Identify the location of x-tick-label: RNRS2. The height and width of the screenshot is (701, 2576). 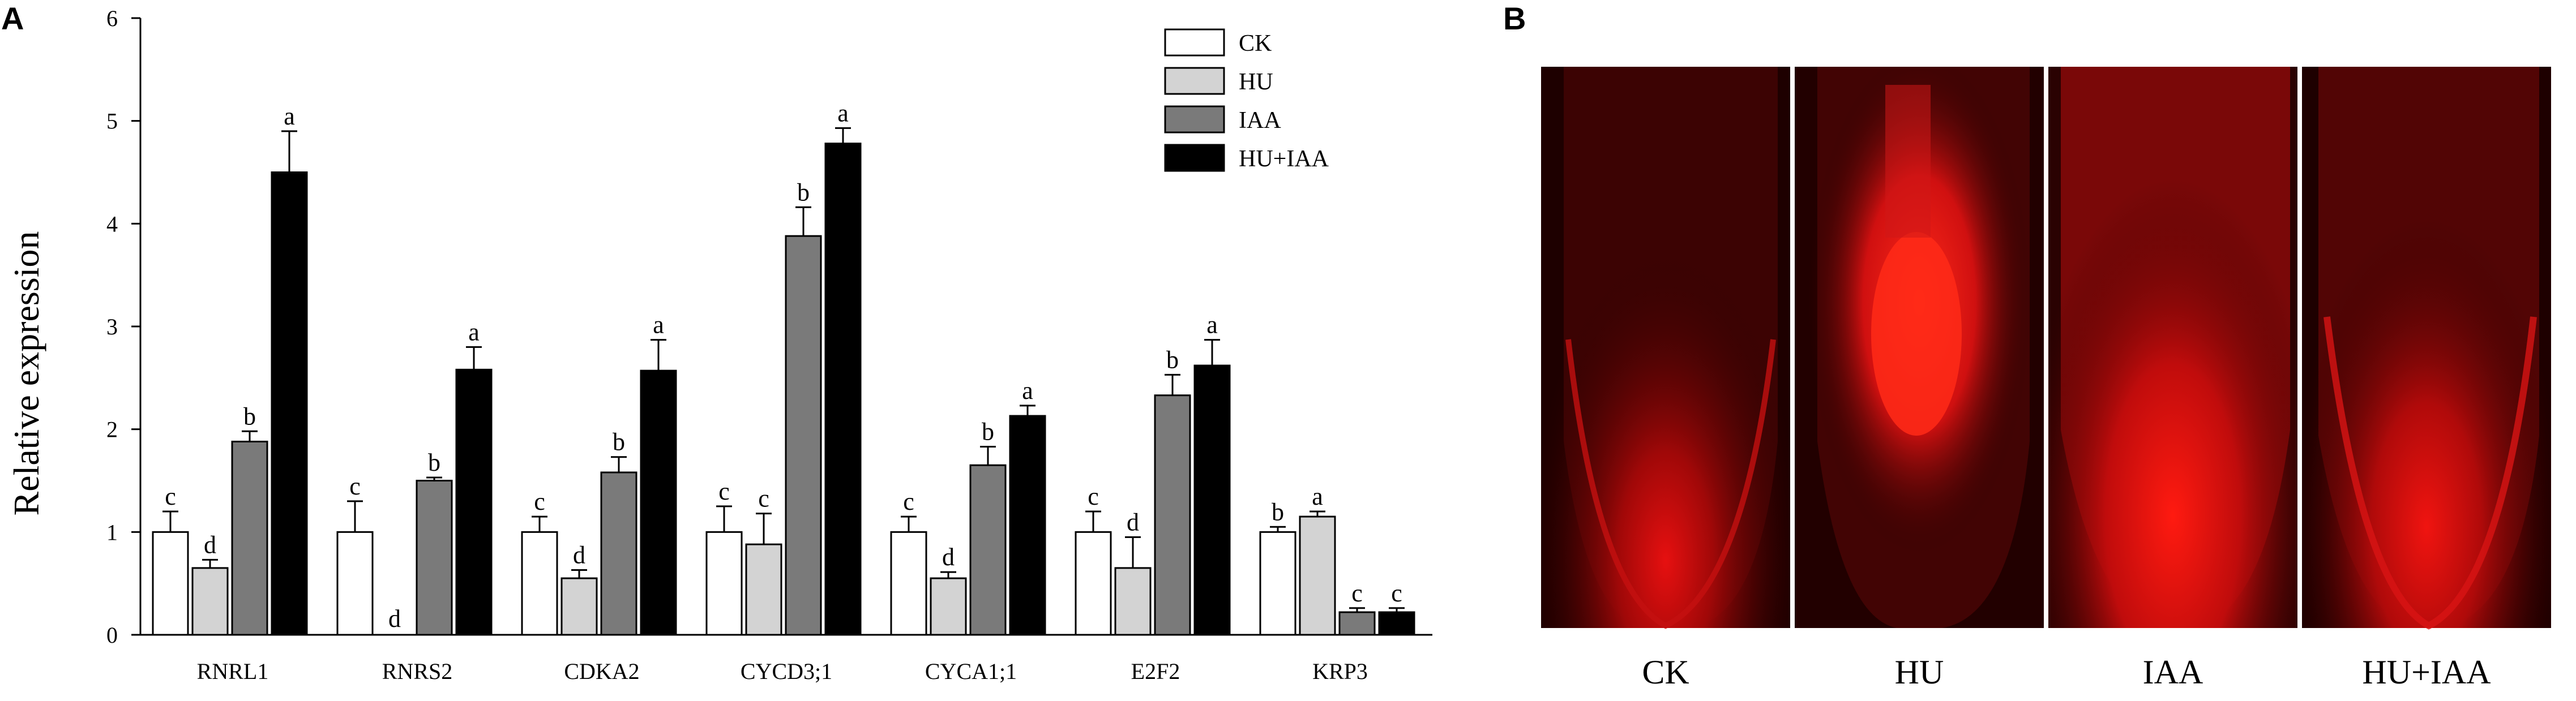
(417, 672).